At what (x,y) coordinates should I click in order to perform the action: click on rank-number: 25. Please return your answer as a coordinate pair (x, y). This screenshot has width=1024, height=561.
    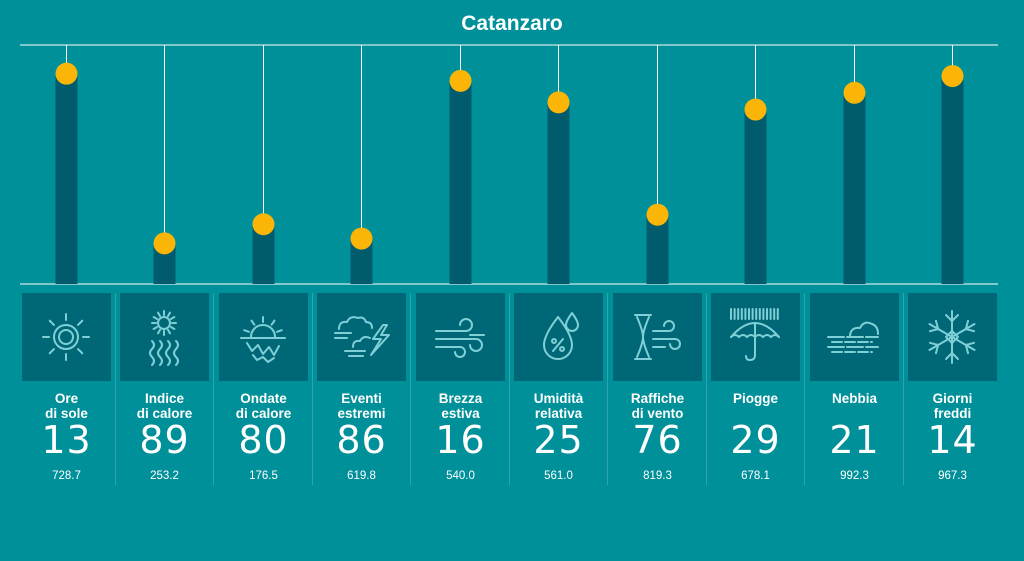
    Looking at the image, I should click on (558, 440).